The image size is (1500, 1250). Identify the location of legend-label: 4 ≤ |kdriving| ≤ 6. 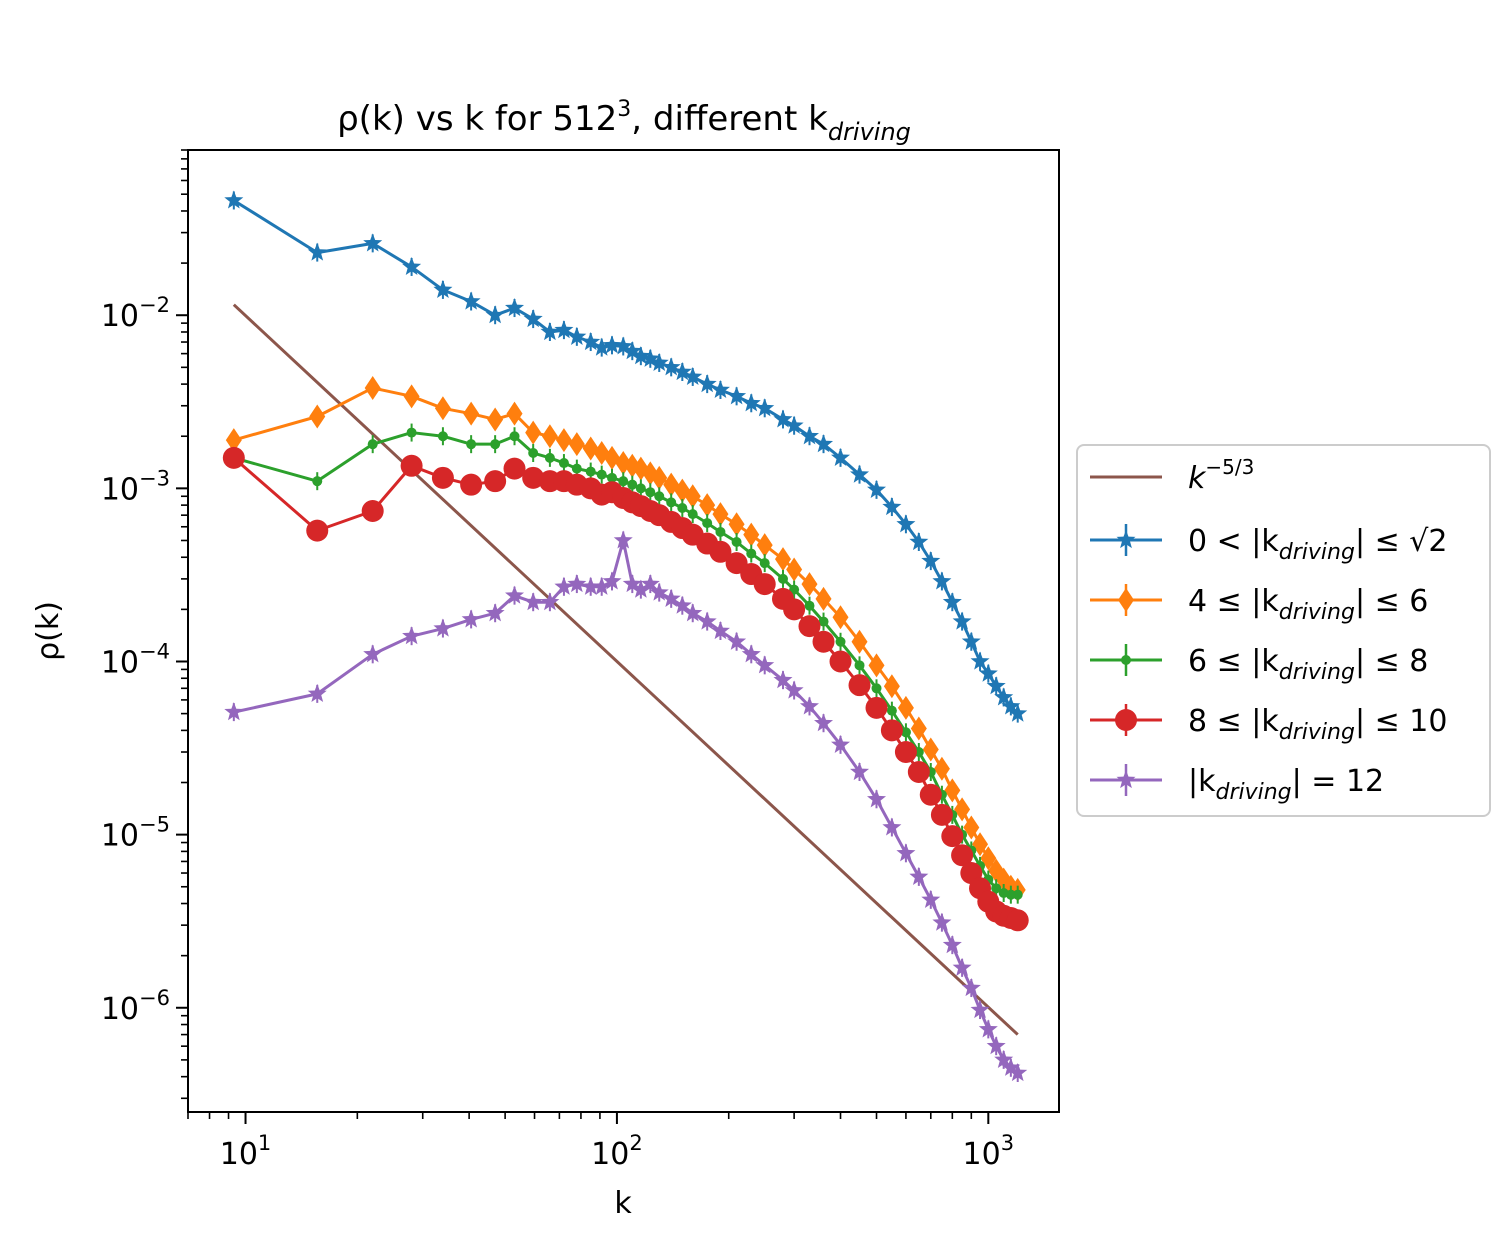
(1308, 604).